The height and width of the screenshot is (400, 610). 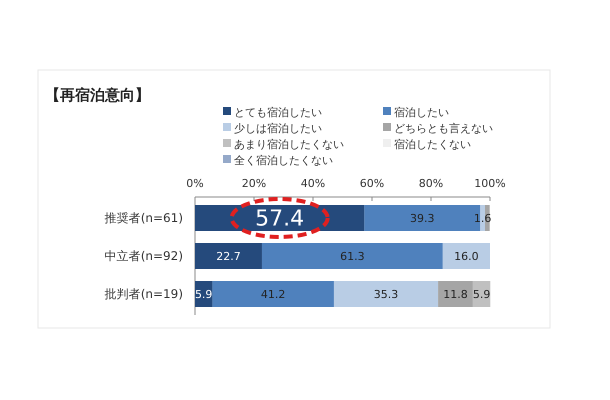 I want to click on legend-label: 全く宿泊したくない, so click(x=283, y=160).